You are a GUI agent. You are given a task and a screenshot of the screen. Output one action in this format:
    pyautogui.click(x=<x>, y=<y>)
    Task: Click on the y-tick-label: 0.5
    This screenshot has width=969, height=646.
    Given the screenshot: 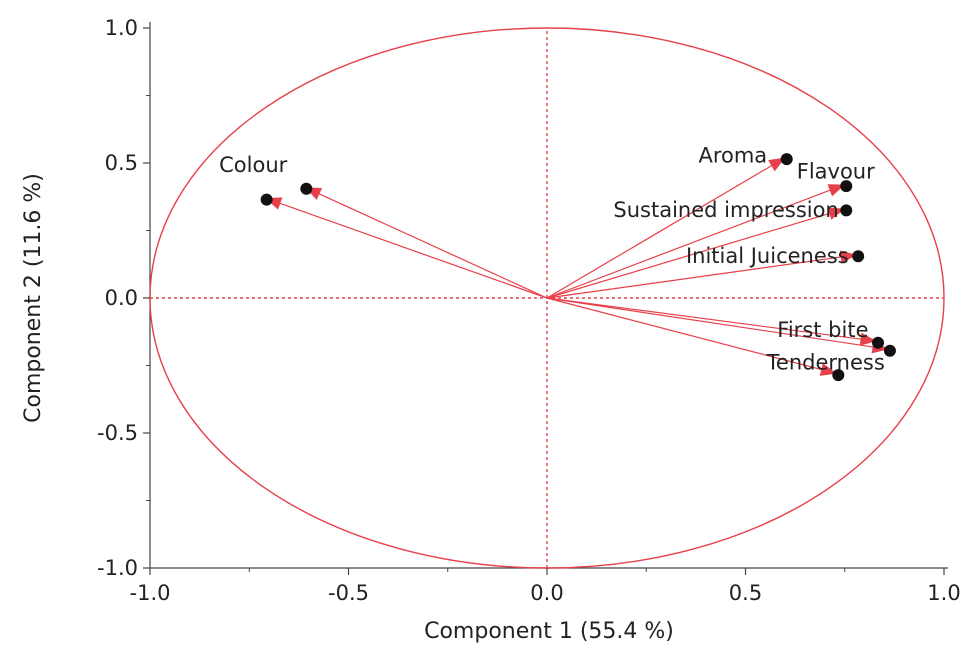 What is the action you would take?
    pyautogui.click(x=121, y=163)
    